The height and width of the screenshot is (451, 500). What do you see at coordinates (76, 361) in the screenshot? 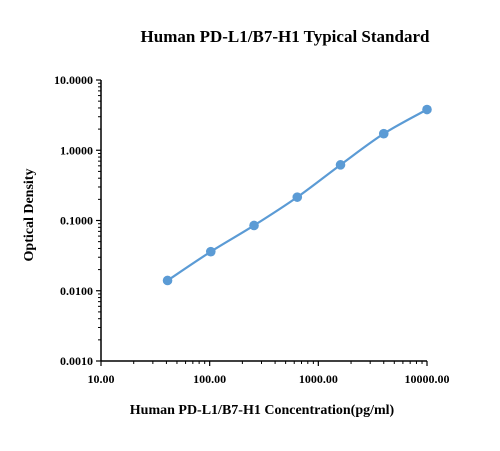
I see `y-tick-label: 0.0010` at bounding box center [76, 361].